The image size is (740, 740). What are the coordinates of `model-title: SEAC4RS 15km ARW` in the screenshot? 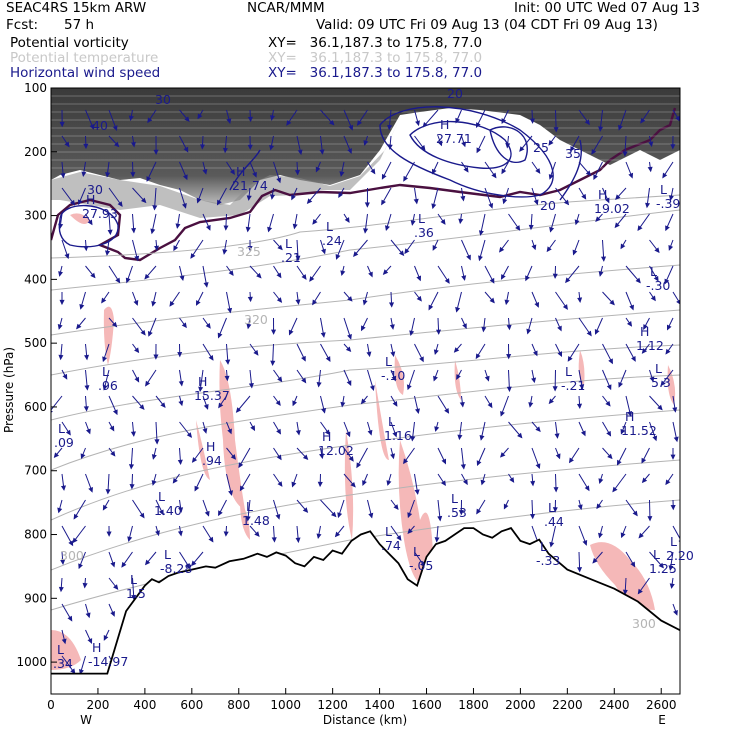 It's located at (76, 8).